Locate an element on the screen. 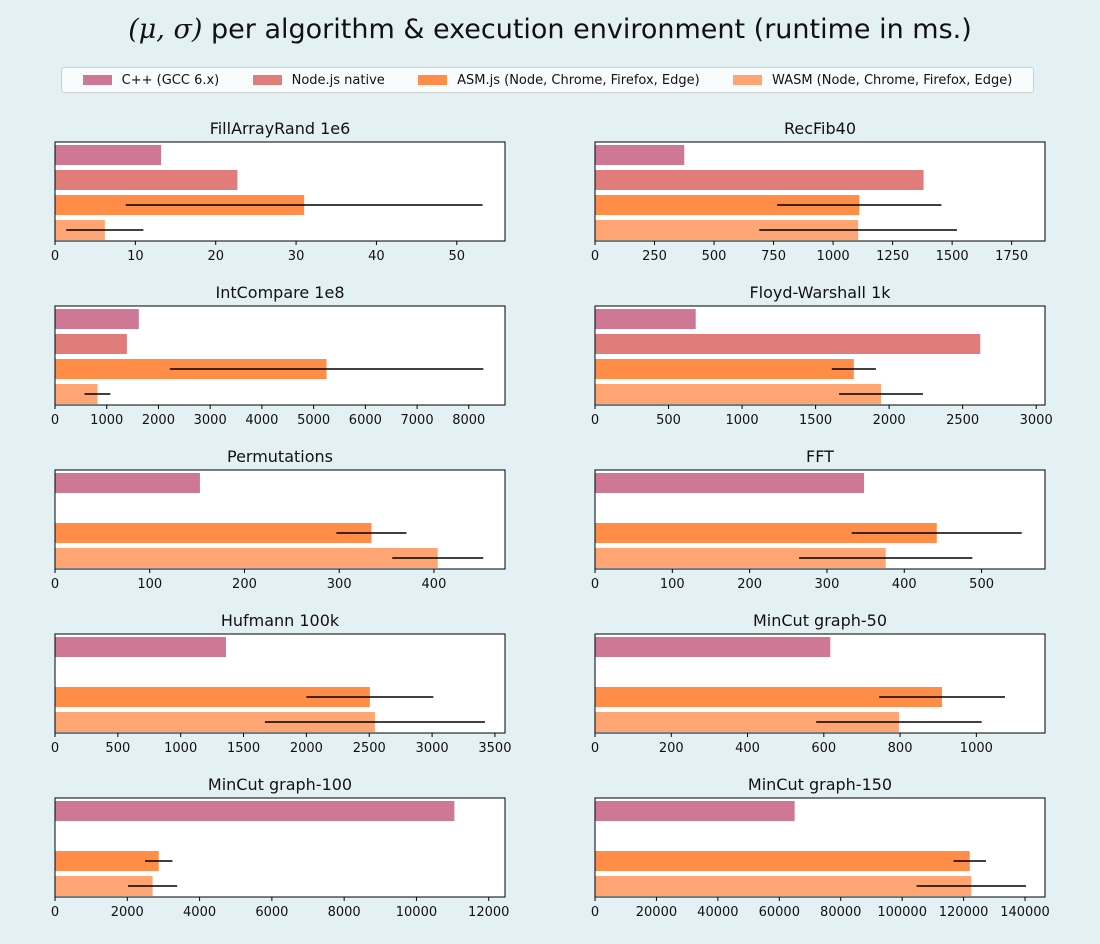 The height and width of the screenshot is (944, 1100). x-tick-label: 5000 is located at coordinates (313, 420).